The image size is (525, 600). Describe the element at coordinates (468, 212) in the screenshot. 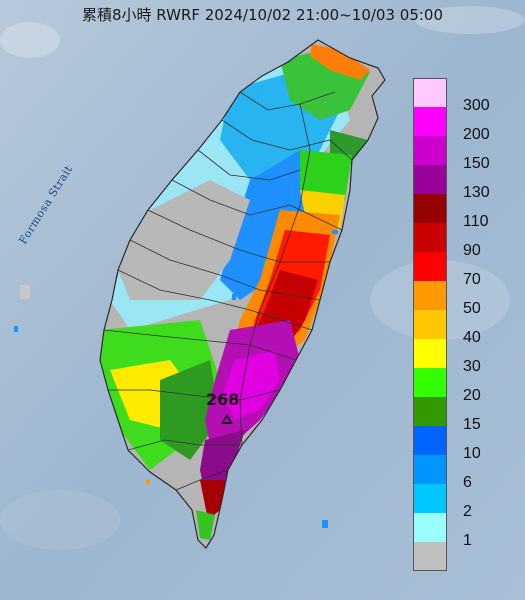

I see `legend-row: 110` at that location.